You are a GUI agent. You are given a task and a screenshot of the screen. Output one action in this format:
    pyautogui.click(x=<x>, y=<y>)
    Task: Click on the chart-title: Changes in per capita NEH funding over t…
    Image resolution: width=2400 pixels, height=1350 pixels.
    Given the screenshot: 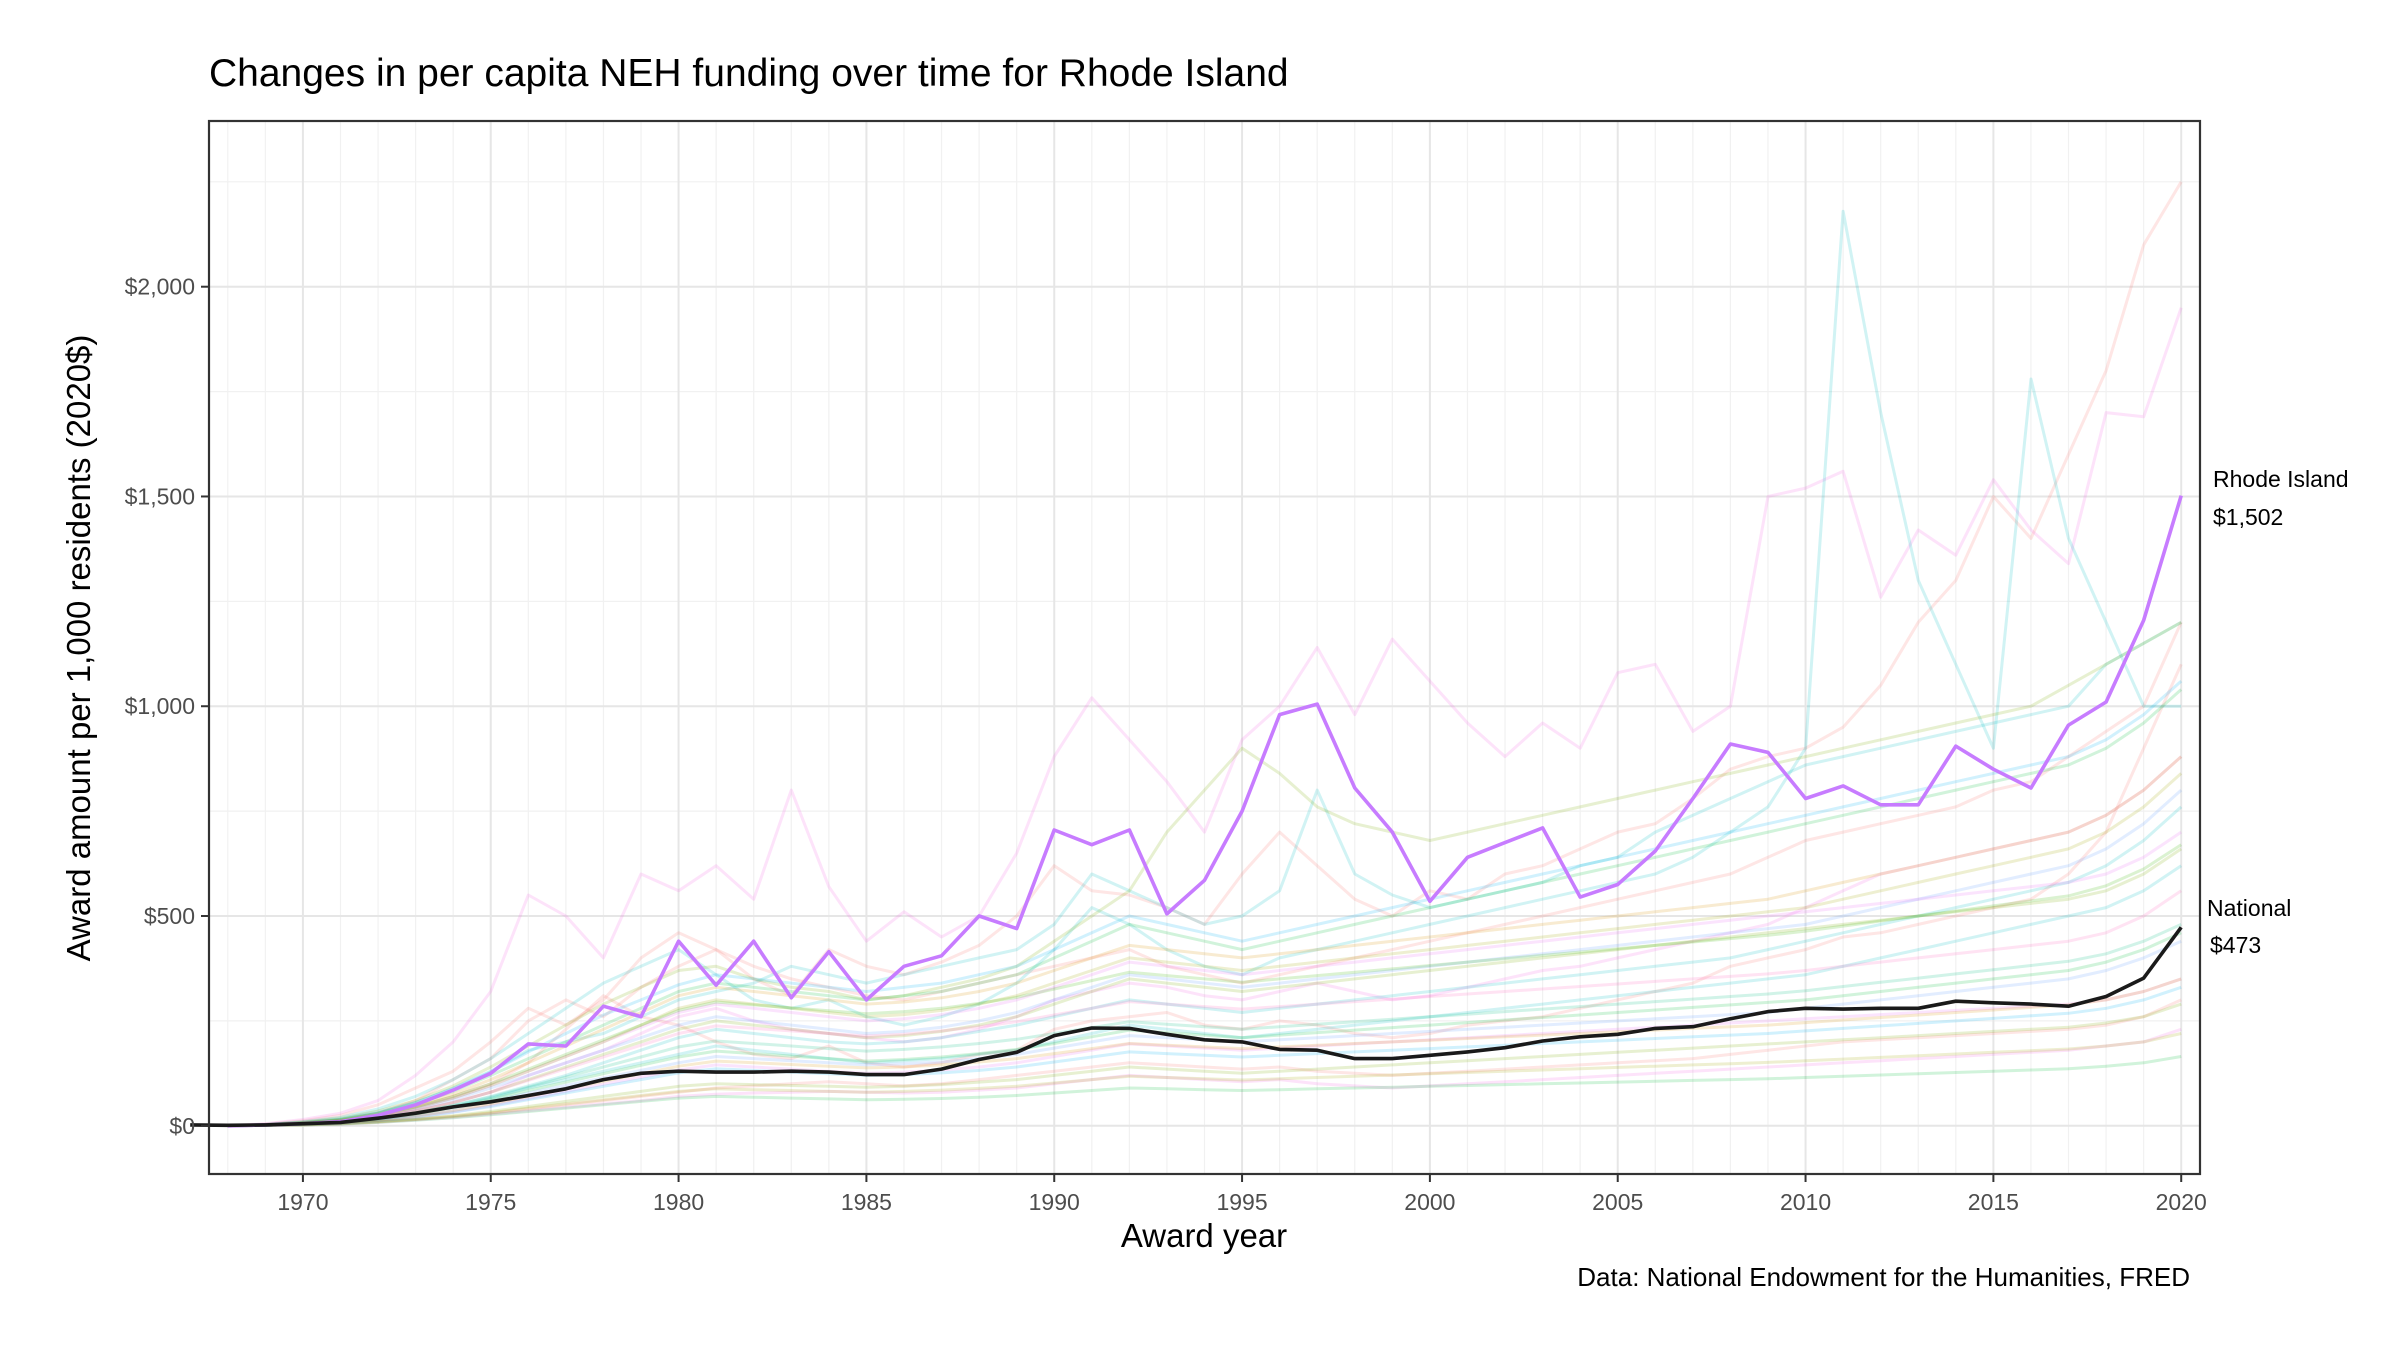 What is the action you would take?
    pyautogui.click(x=749, y=73)
    